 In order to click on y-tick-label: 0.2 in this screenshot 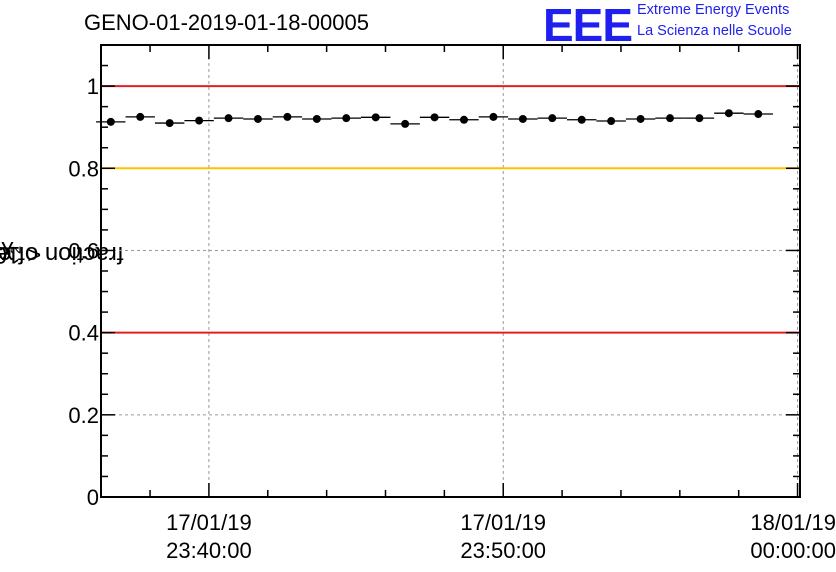, I will do `click(83, 415)`.